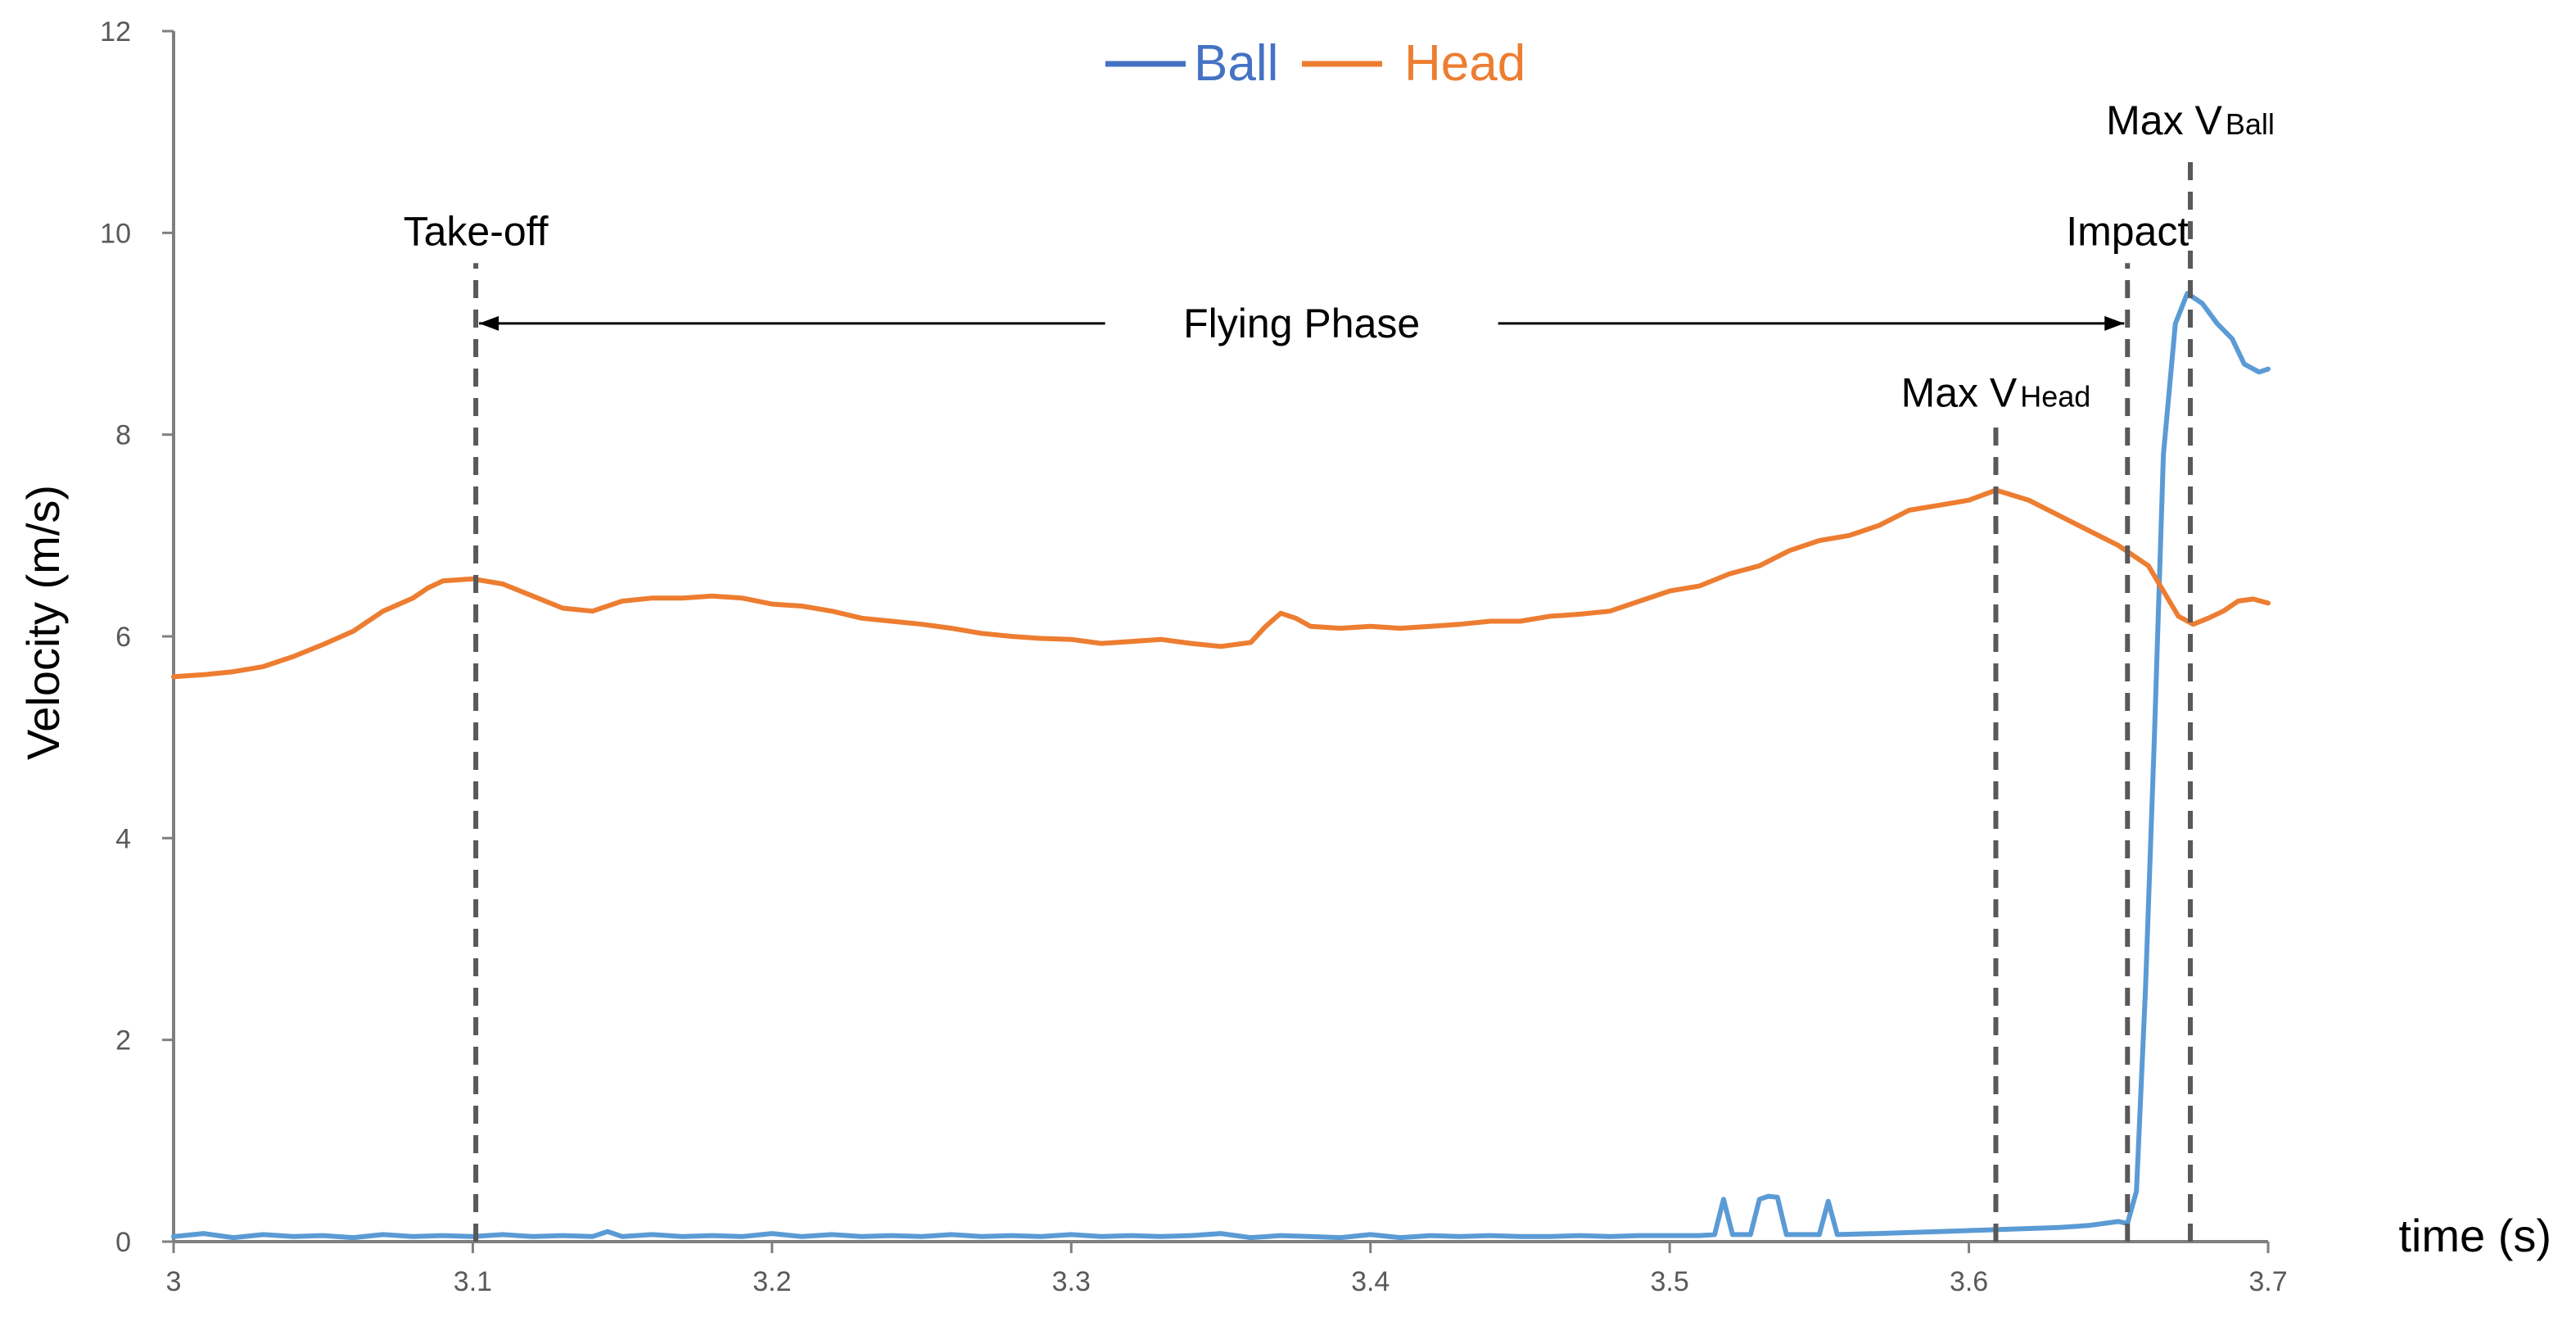 The height and width of the screenshot is (1335, 2576). Describe the element at coordinates (123, 839) in the screenshot. I see `y-tick-label: 4` at that location.